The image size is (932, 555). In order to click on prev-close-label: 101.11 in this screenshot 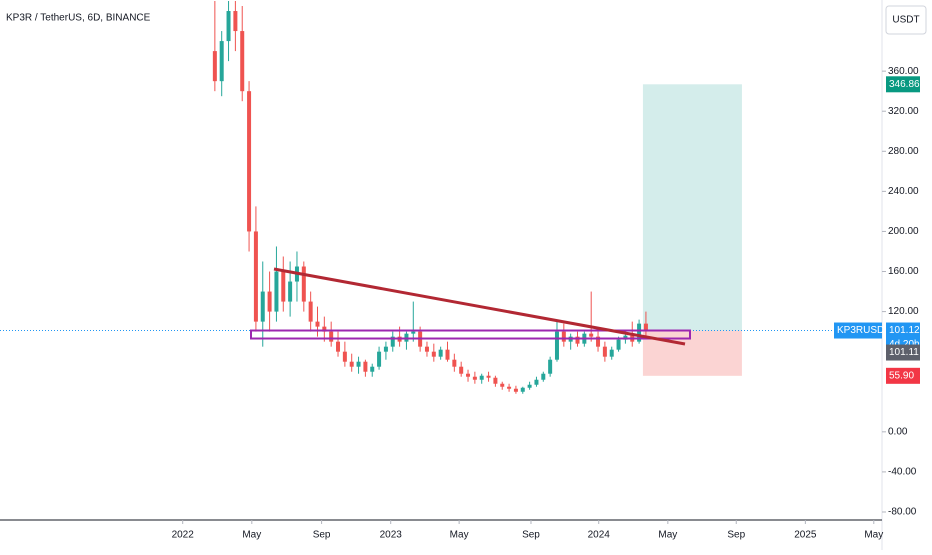, I will do `click(904, 352)`.